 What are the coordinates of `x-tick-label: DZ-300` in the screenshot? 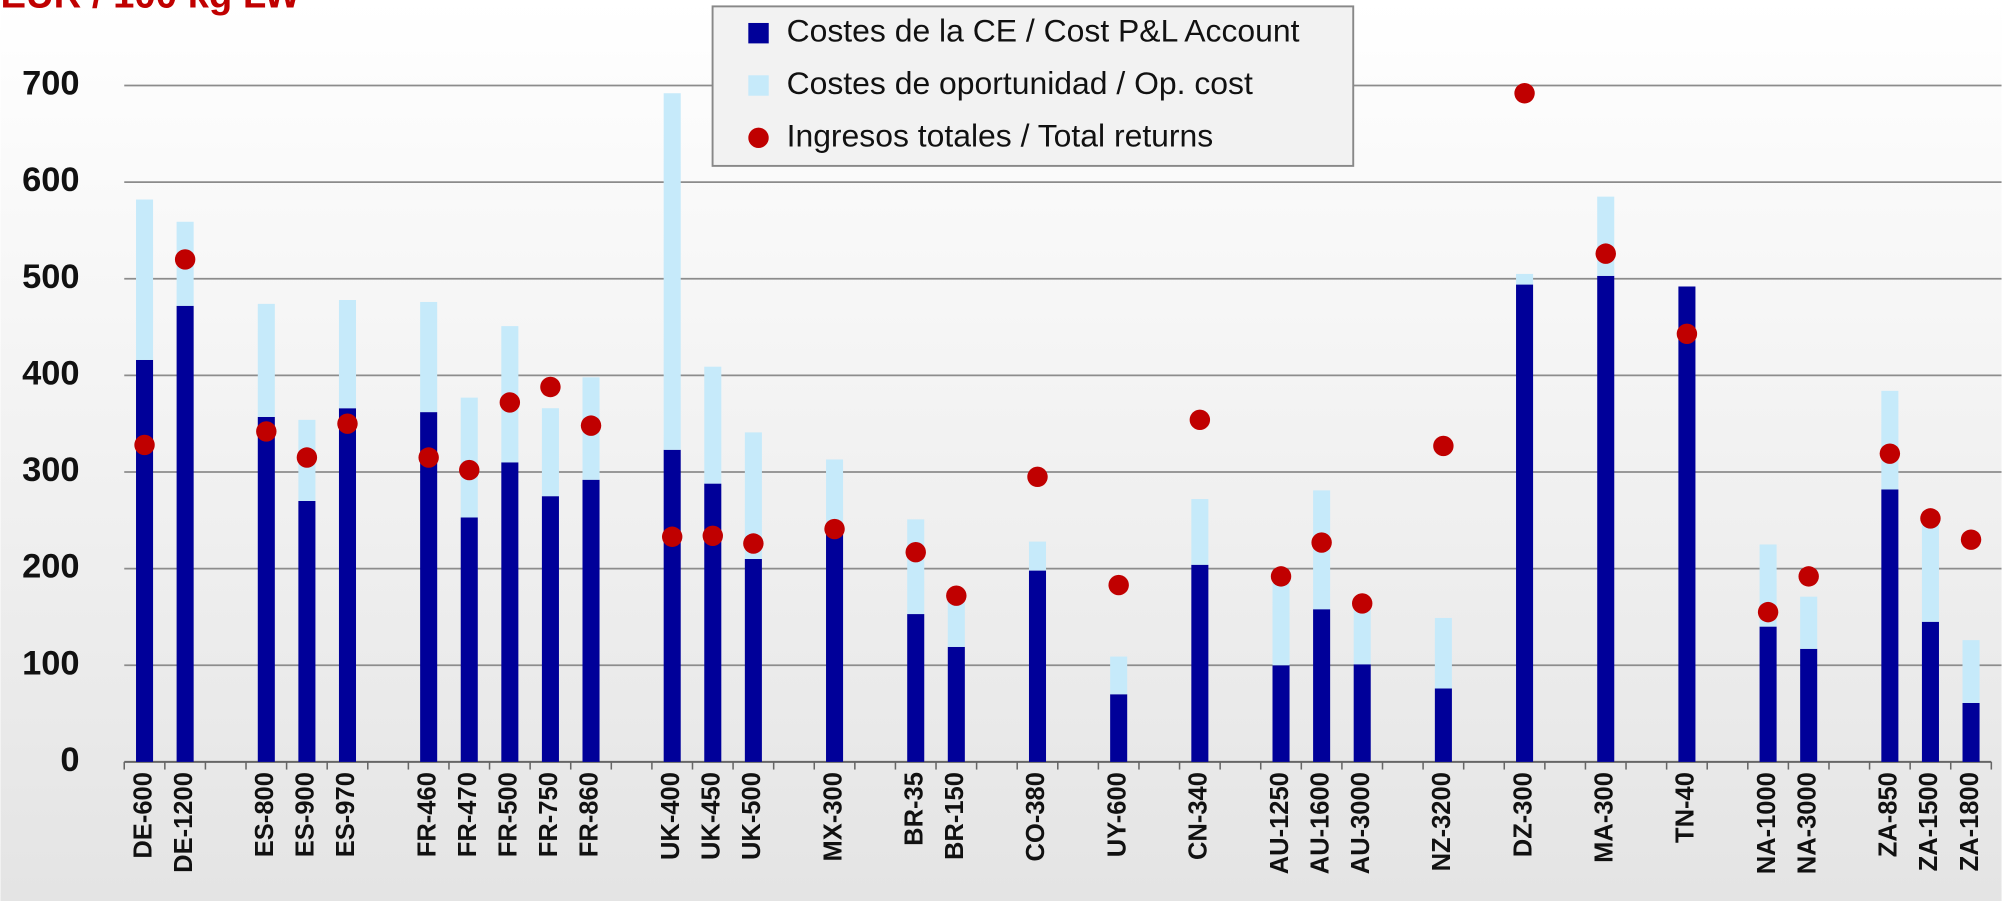 It's located at (1523, 814).